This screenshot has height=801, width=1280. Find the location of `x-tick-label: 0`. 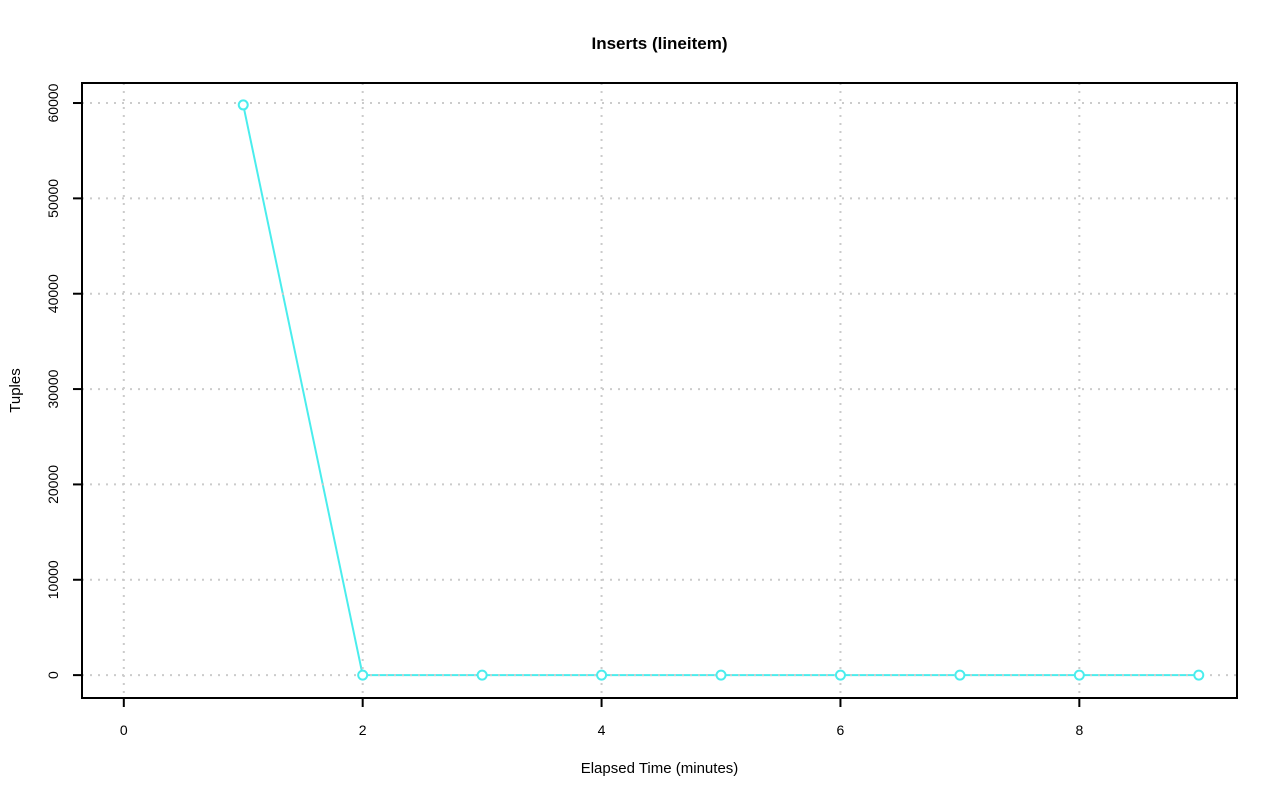

x-tick-label: 0 is located at coordinates (124, 730).